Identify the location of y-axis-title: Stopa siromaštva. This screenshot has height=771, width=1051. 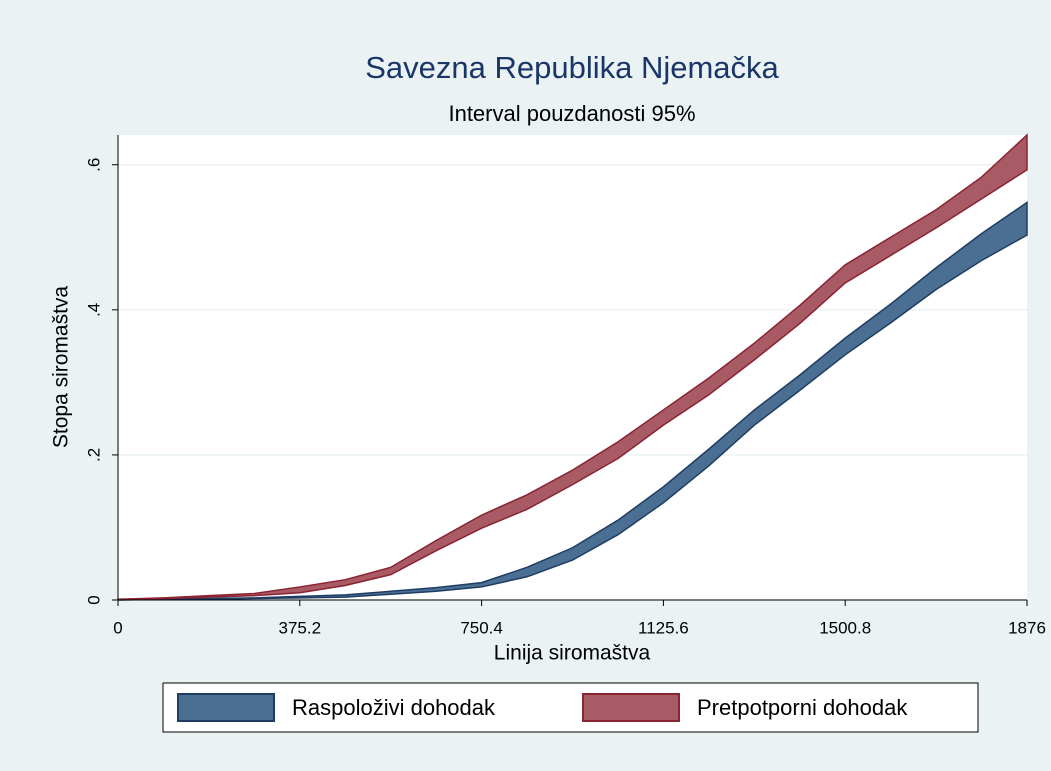
(61, 367).